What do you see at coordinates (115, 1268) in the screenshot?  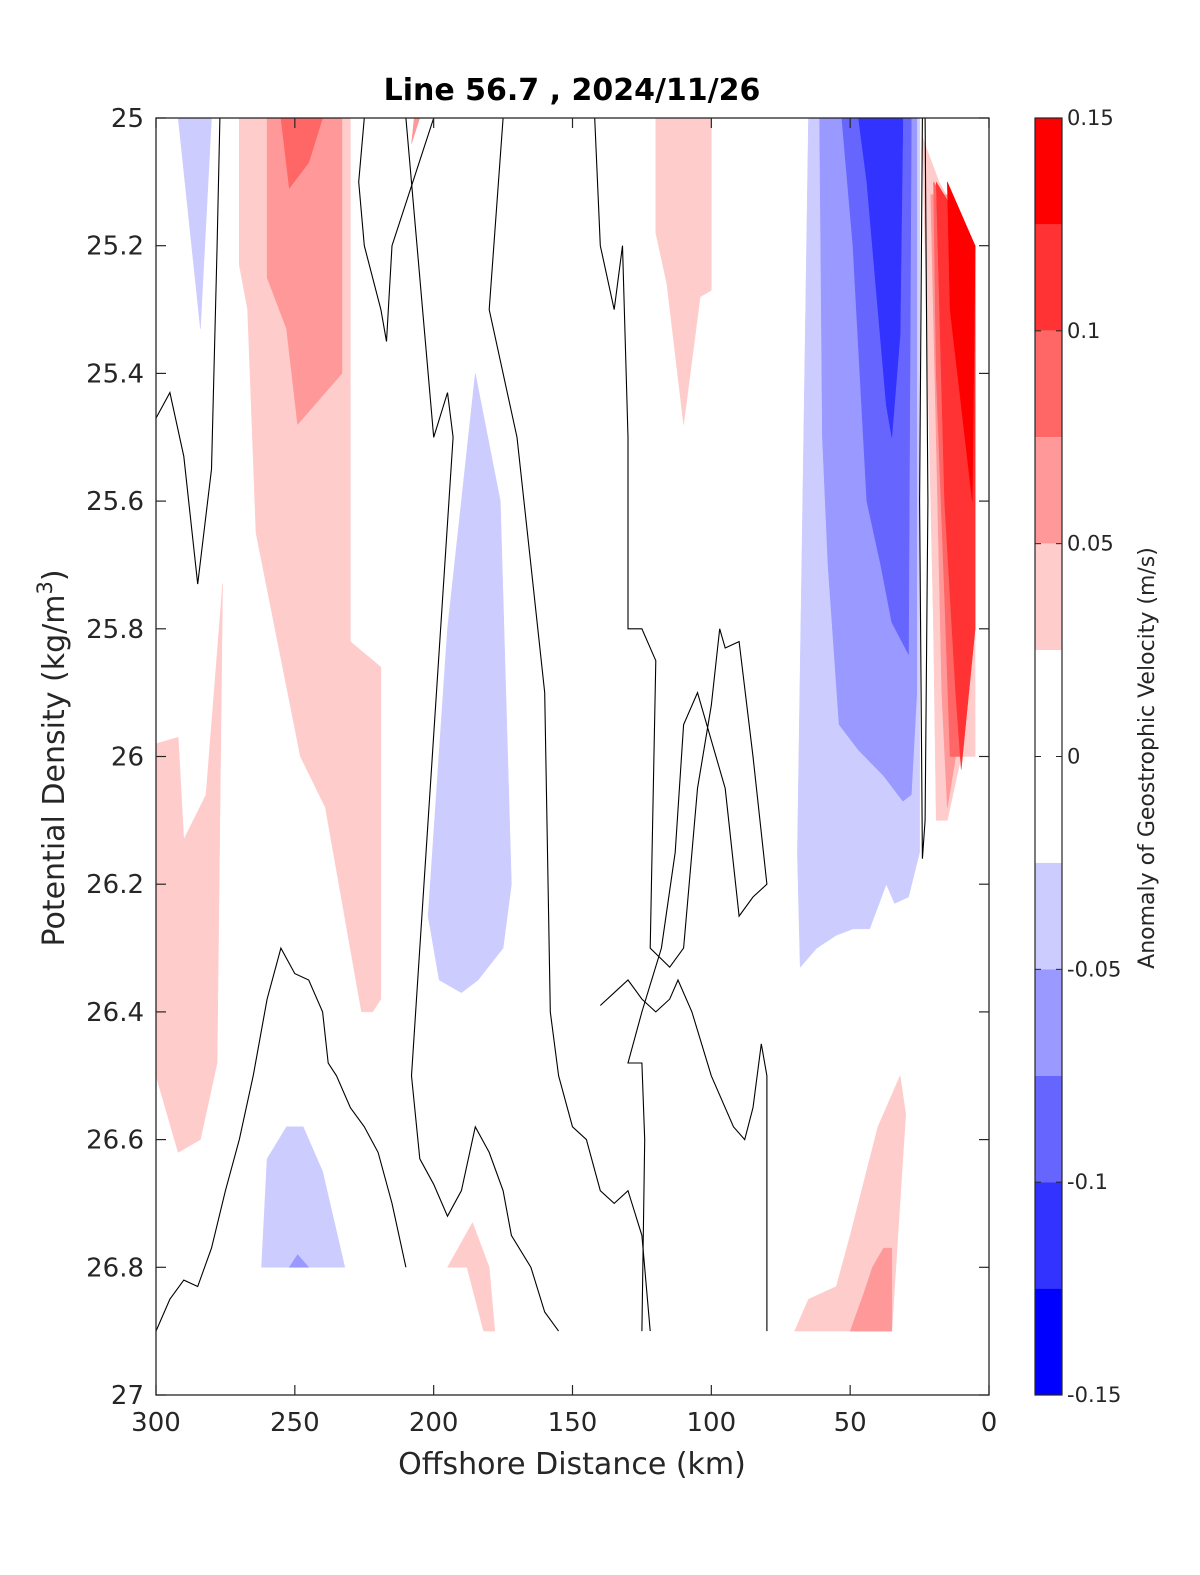 I see `y-tick-label: 26.8` at bounding box center [115, 1268].